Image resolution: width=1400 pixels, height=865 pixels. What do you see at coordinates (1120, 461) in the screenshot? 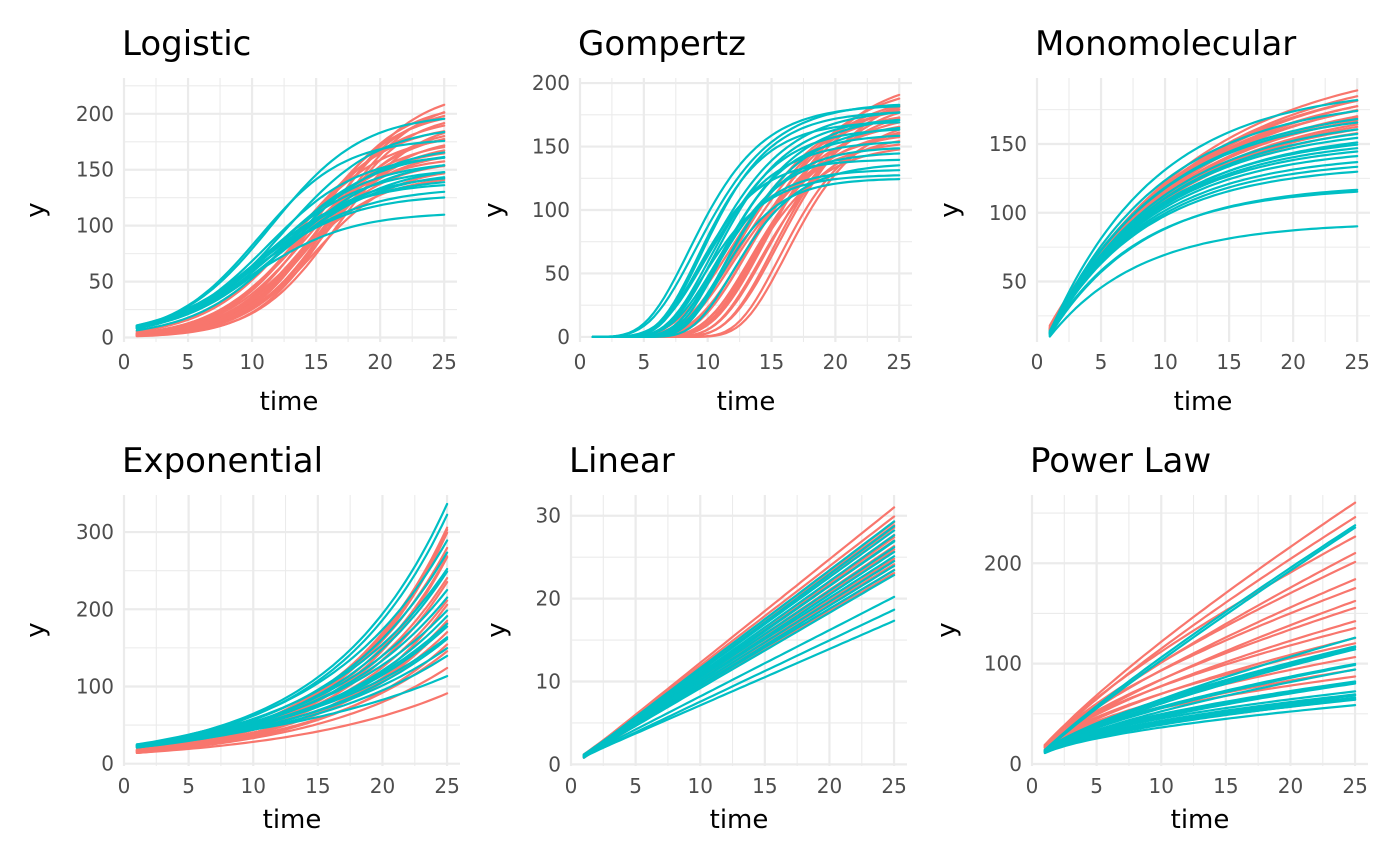
I see `panel-title: Power Law` at bounding box center [1120, 461].